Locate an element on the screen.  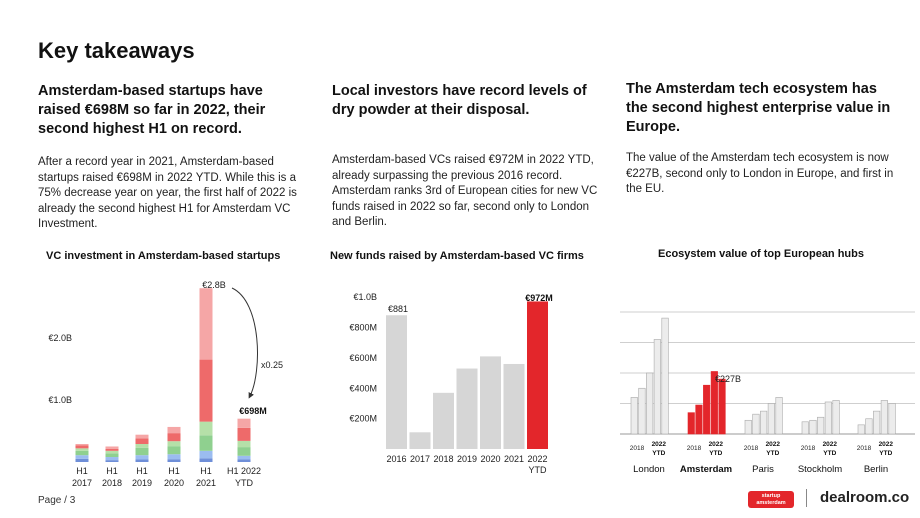
c2-ytick-label: €600M is located at coordinates (363, 358).